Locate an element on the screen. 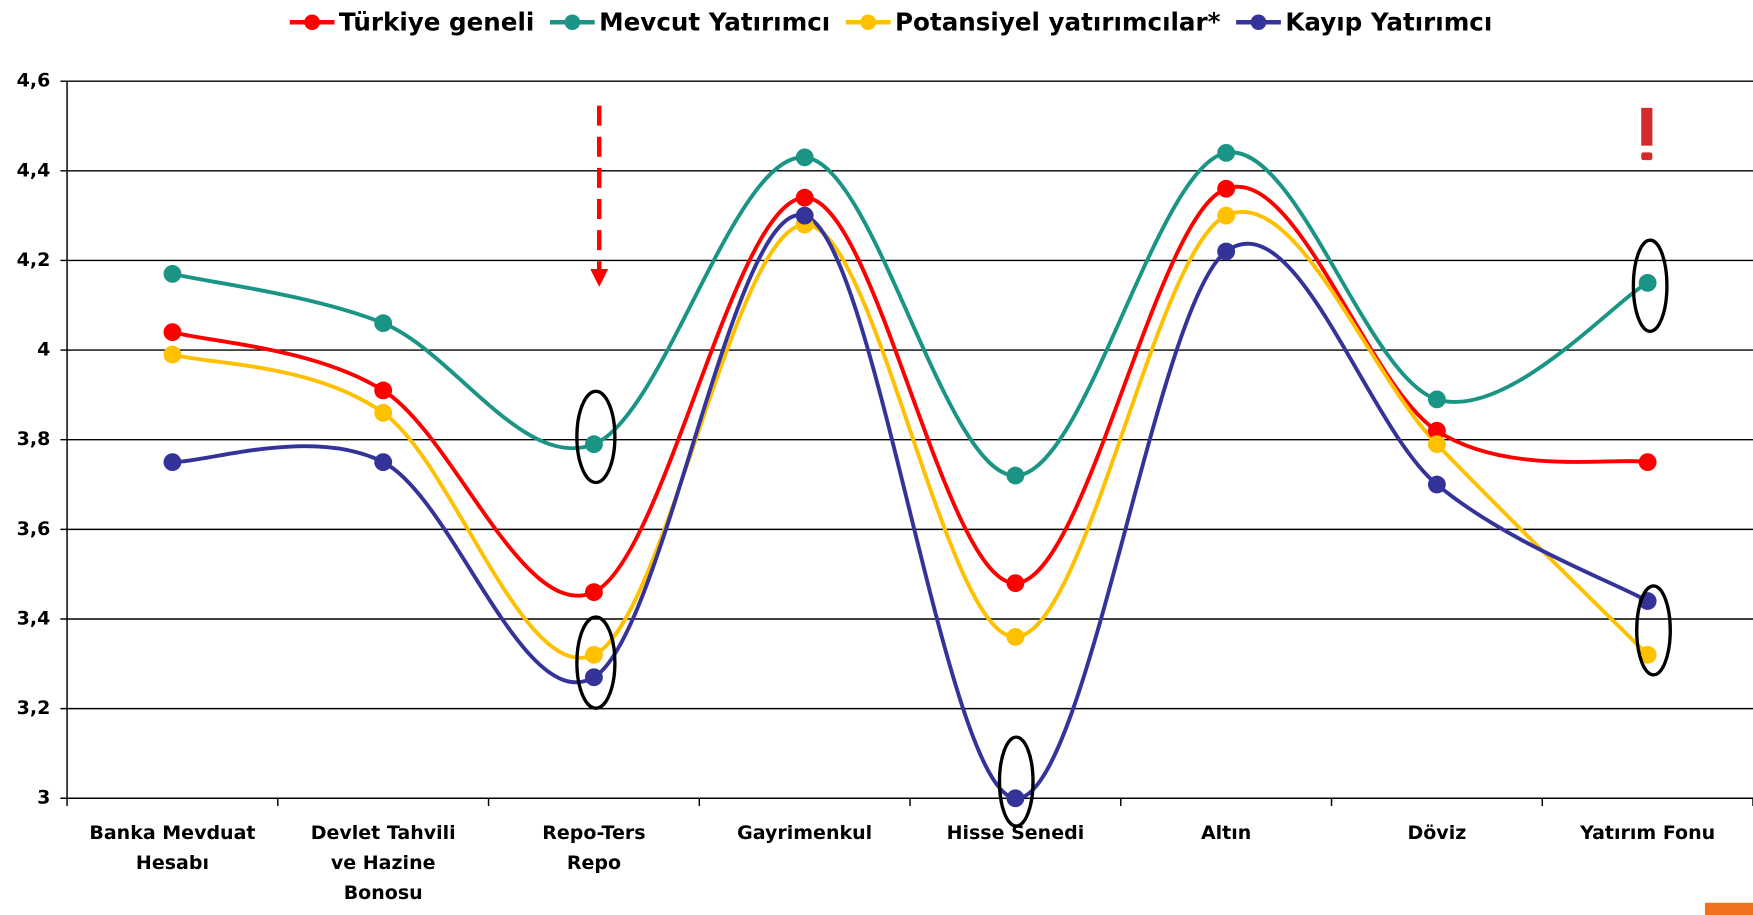  x-tick-label: Yatırım Fonu is located at coordinates (1648, 833).